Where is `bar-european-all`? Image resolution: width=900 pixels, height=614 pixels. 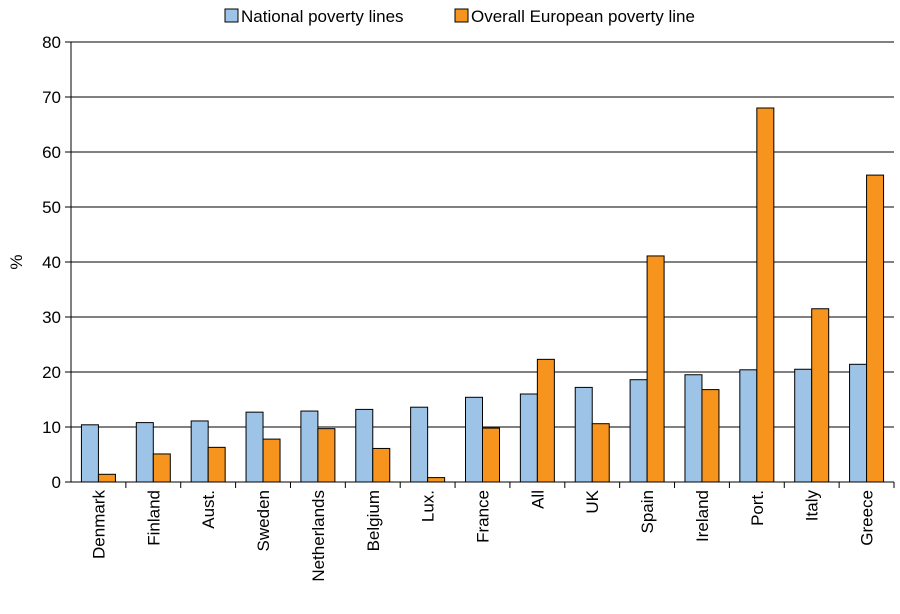 bar-european-all is located at coordinates (545, 420).